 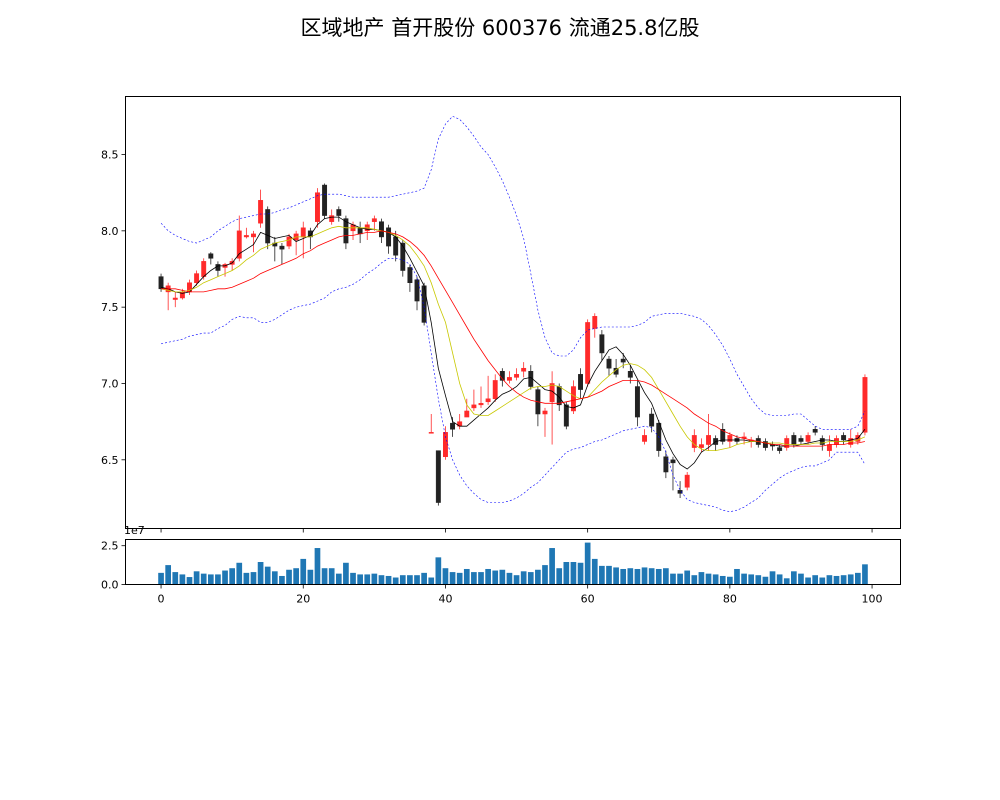 I want to click on price-ytick-label: 8.5, so click(x=110, y=155).